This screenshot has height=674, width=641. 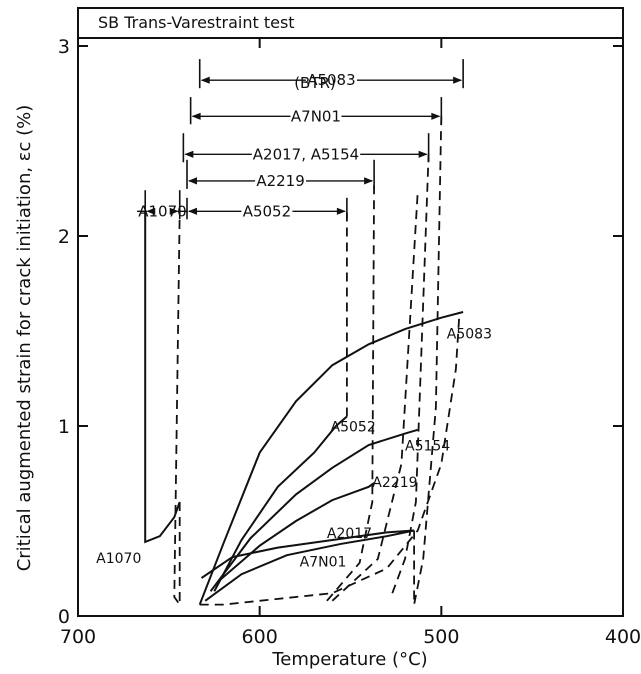 I want to click on y-tick-label: 1, so click(x=64, y=427).